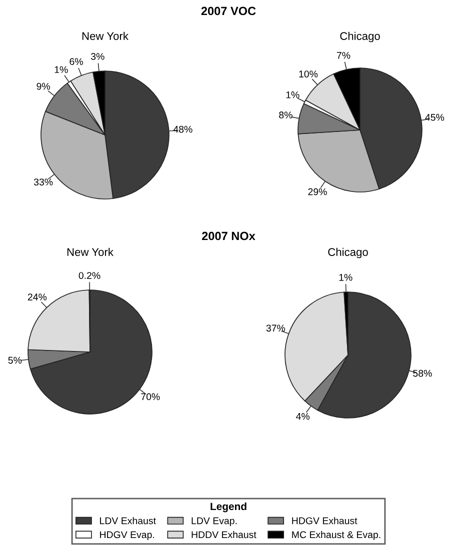 Image resolution: width=457 pixels, height=560 pixels. What do you see at coordinates (97, 56) in the screenshot?
I see `data-label: 3%` at bounding box center [97, 56].